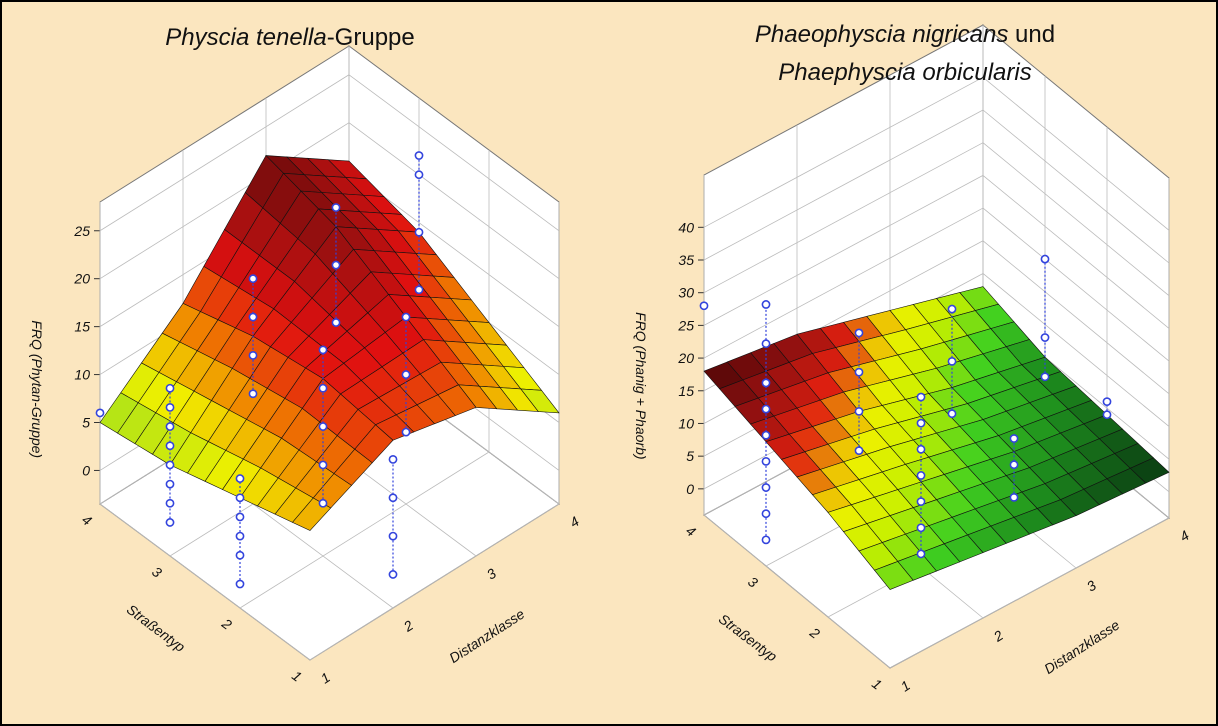 This screenshot has width=1218, height=726. What do you see at coordinates (686, 260) in the screenshot?
I see `z-tick-label: 35` at bounding box center [686, 260].